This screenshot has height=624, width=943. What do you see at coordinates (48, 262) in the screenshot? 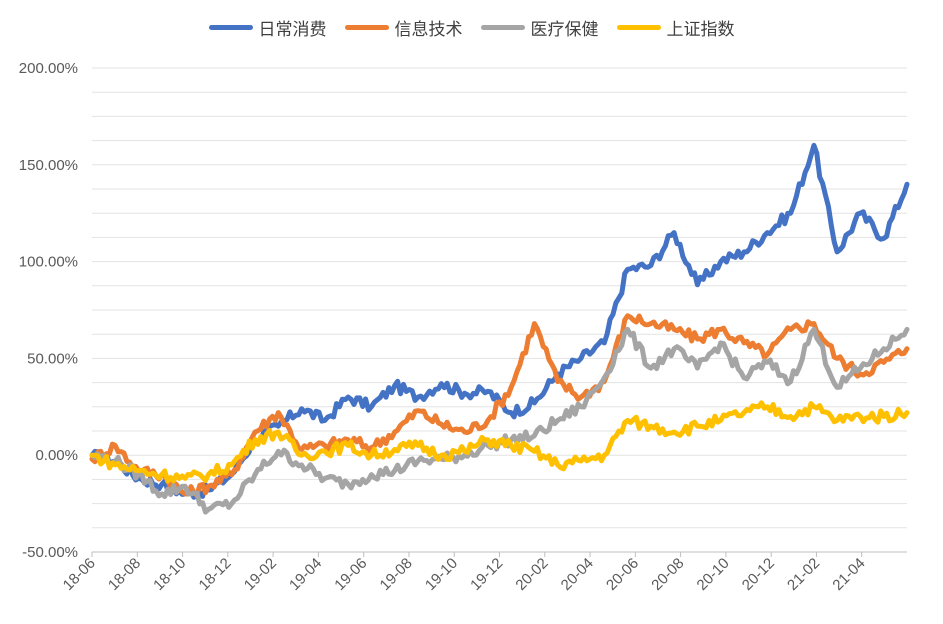
I see `y-tick-label: 100.00%` at bounding box center [48, 262].